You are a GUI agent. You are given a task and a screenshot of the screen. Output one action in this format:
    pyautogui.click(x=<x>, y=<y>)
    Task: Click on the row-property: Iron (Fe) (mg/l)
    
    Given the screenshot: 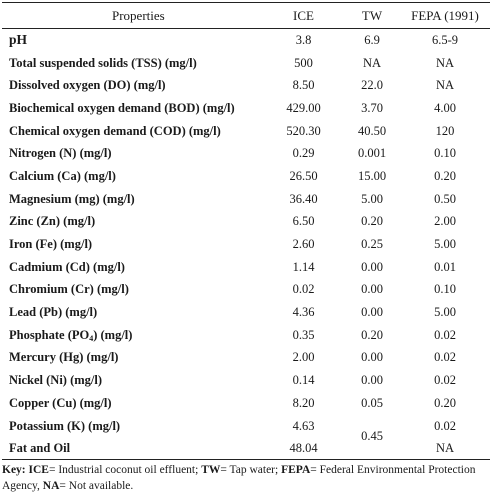 What is the action you would take?
    pyautogui.click(x=51, y=244)
    